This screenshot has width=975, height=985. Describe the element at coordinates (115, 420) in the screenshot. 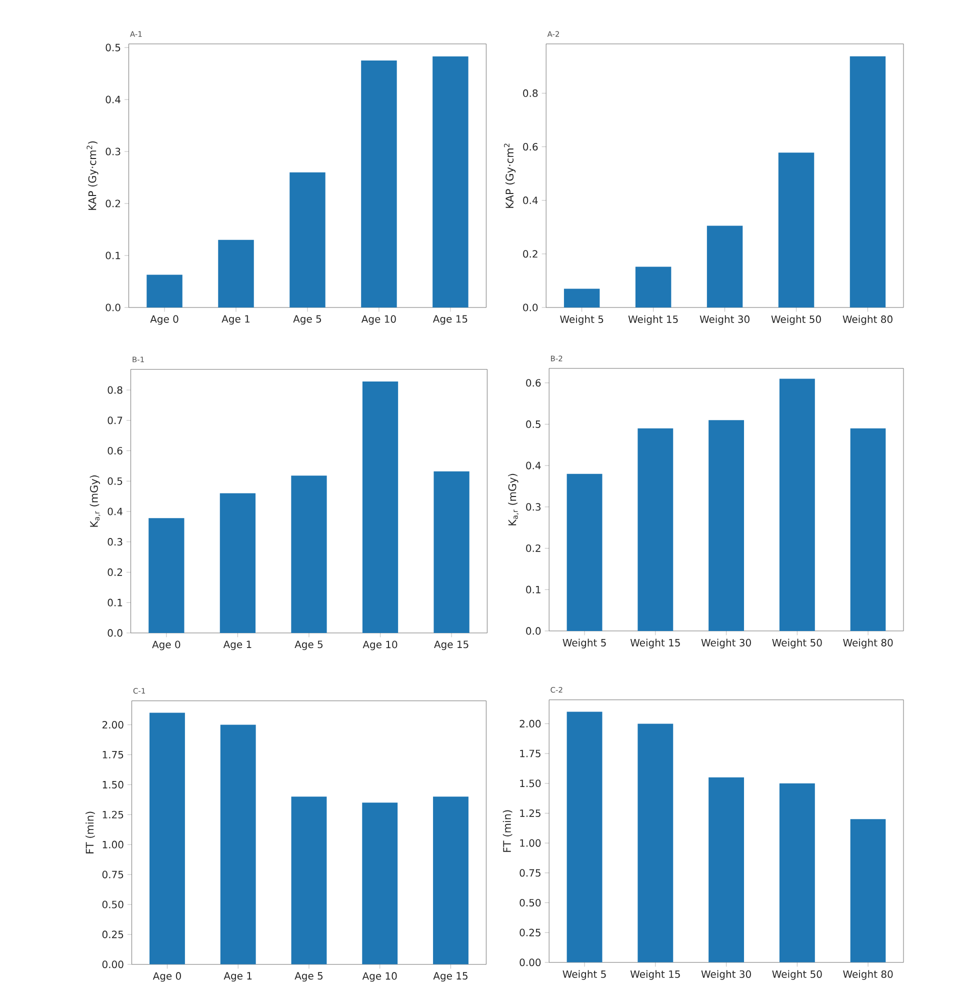

I see `y-tick-label: 0.7` at that location.